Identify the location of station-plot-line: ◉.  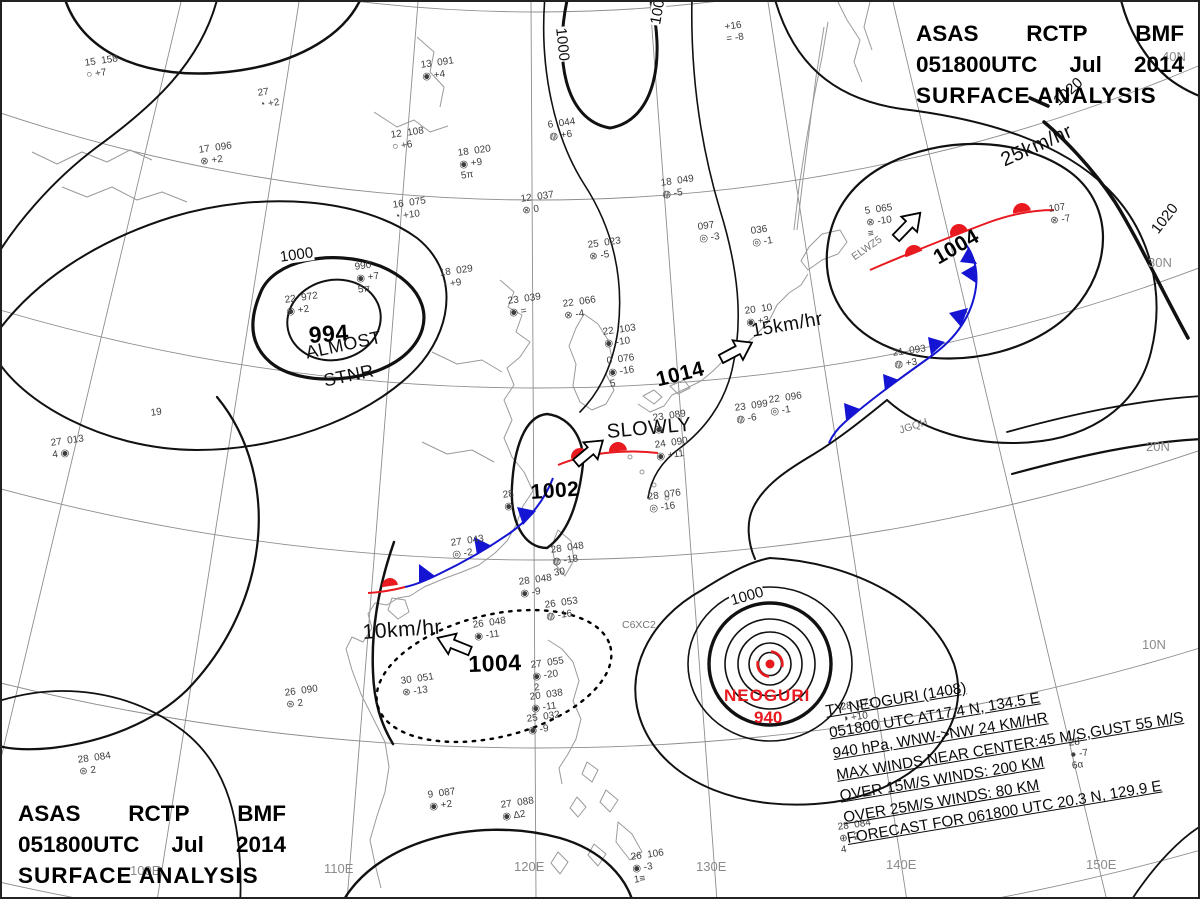
(508, 506).